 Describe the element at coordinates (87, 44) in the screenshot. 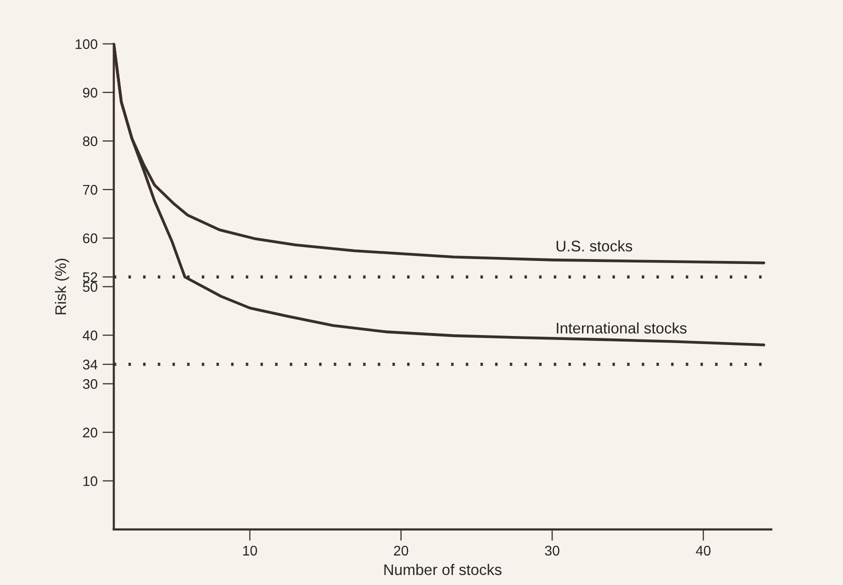

I see `y-tick-label: 100` at that location.